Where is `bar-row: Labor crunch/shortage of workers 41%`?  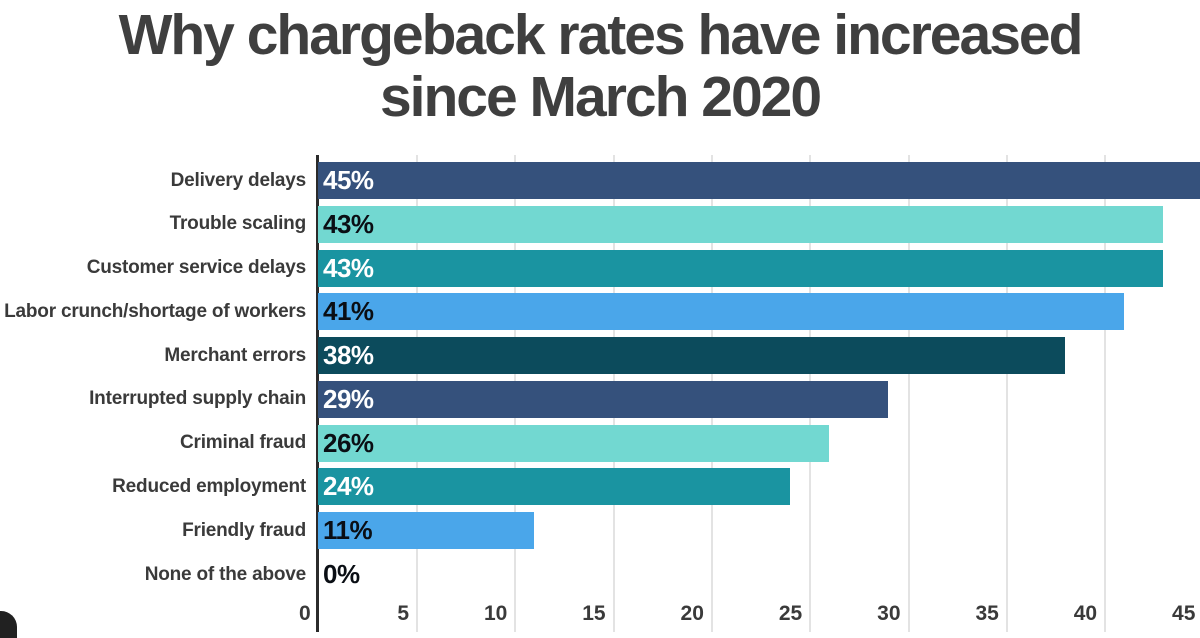 bar-row: Labor crunch/shortage of workers 41% is located at coordinates (600, 312).